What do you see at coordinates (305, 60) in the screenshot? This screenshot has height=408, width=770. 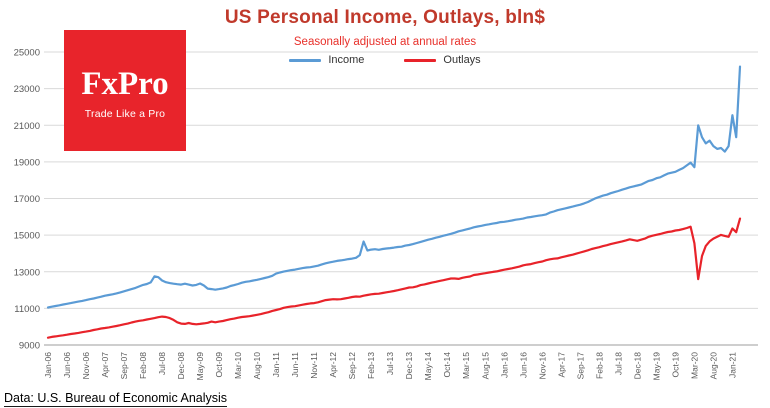 I see `income-line-swatch` at bounding box center [305, 60].